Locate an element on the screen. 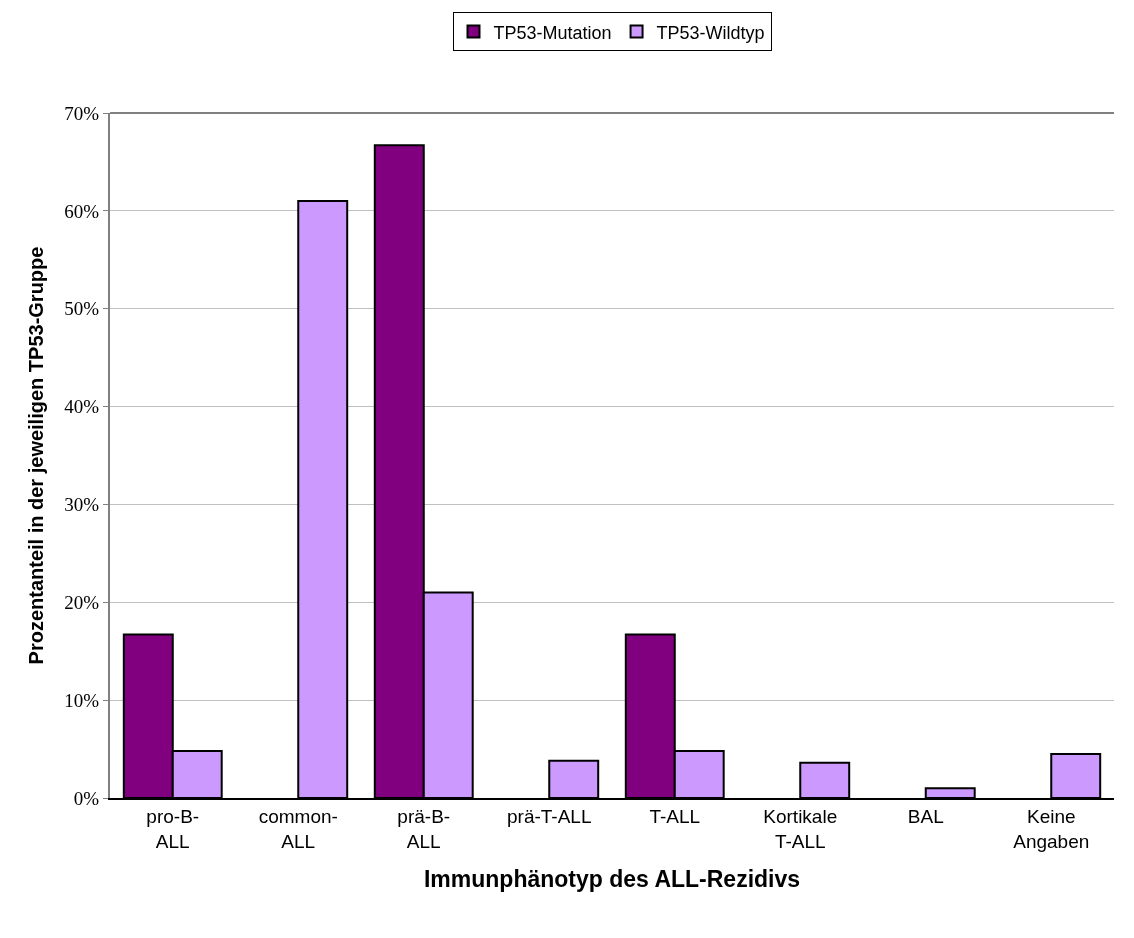 The width and height of the screenshot is (1134, 938). y-tick-label: 30% is located at coordinates (82, 505).